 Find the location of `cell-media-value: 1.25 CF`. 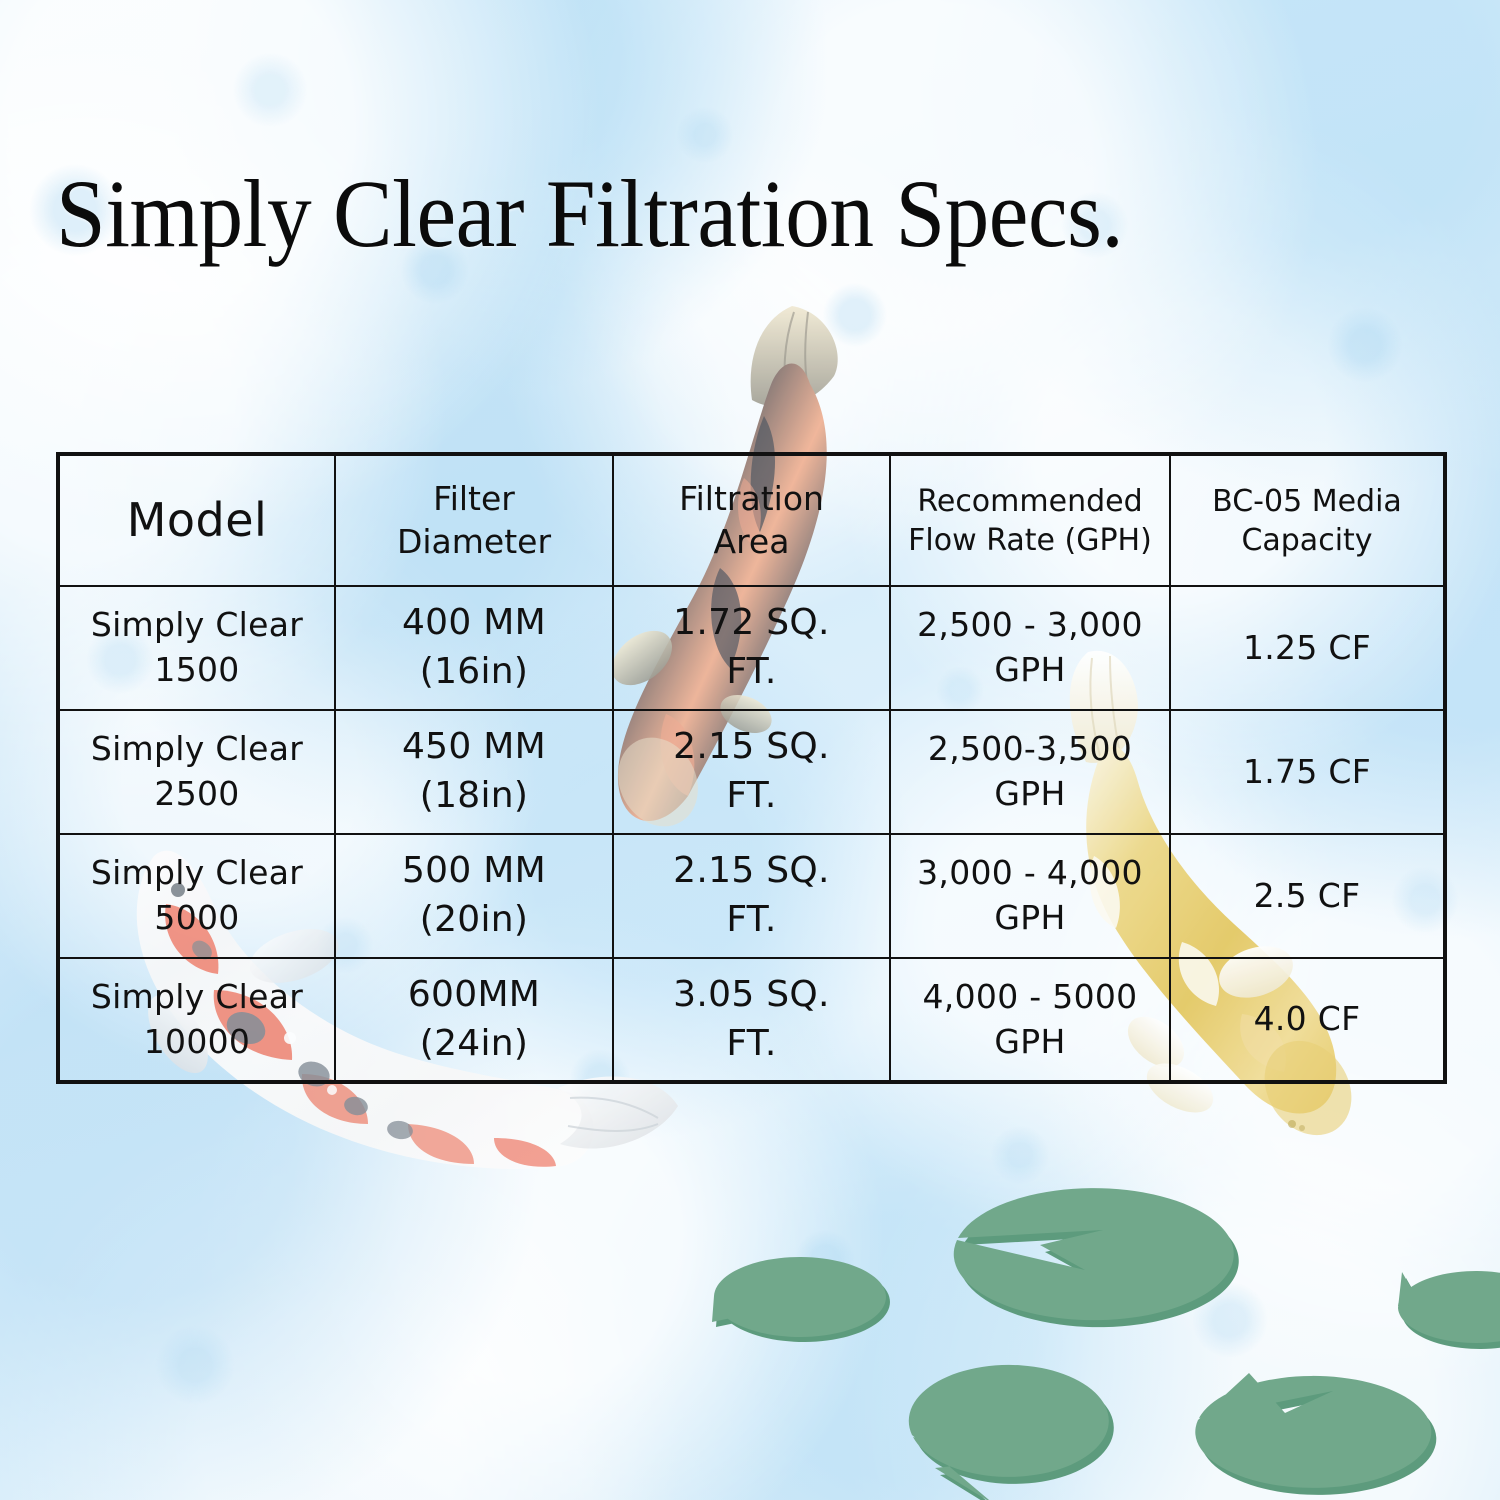

cell-media-value: 1.25 CF is located at coordinates (1307, 647).